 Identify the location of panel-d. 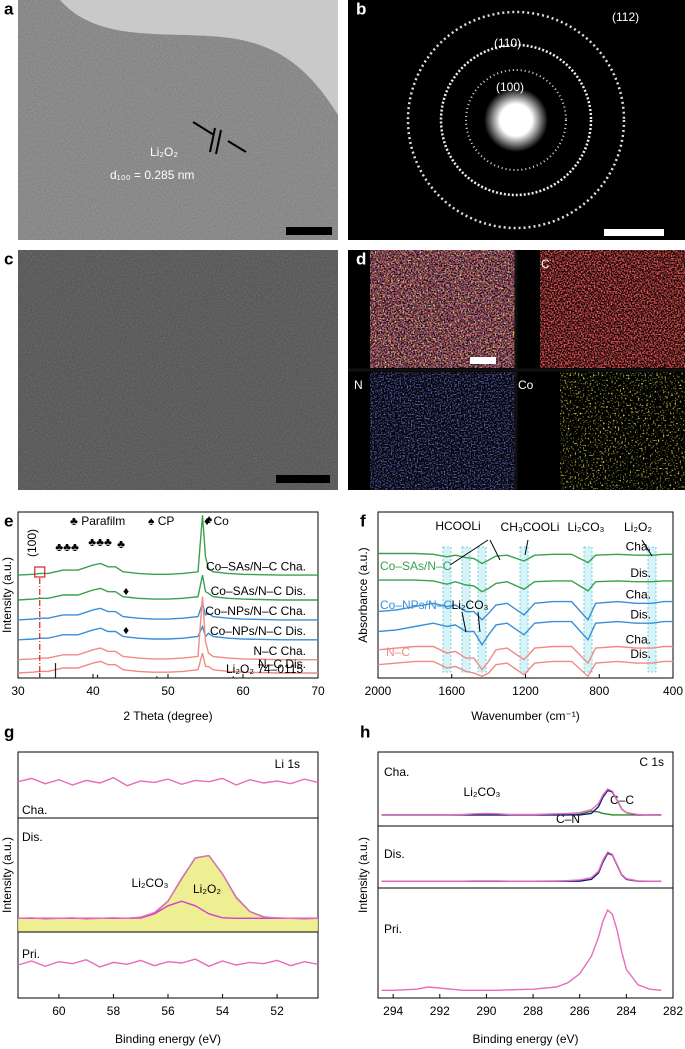
(516, 370).